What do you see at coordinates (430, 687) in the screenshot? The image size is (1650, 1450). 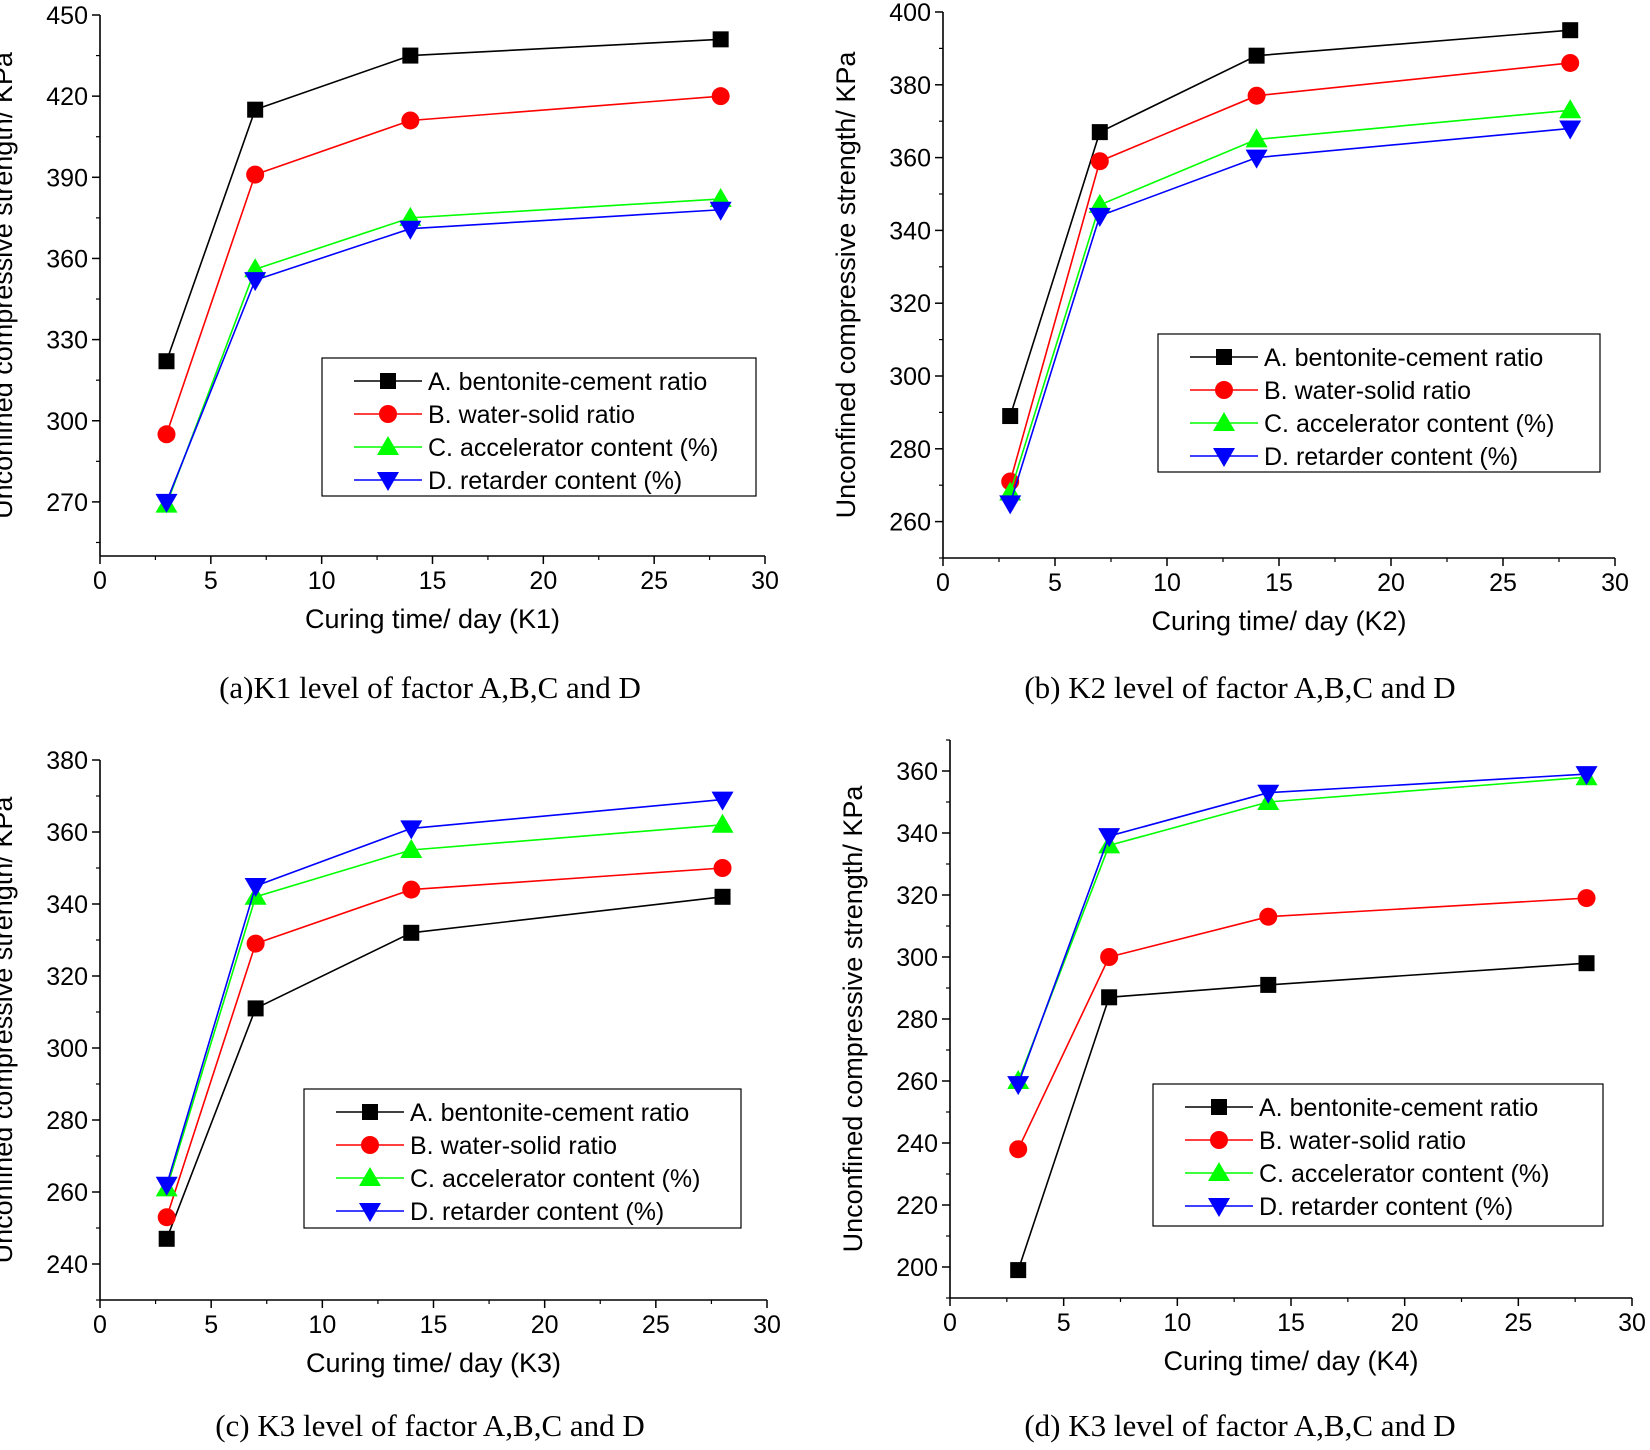 I see `caption-a: (a)K1 level of factor A,B,C and D` at bounding box center [430, 687].